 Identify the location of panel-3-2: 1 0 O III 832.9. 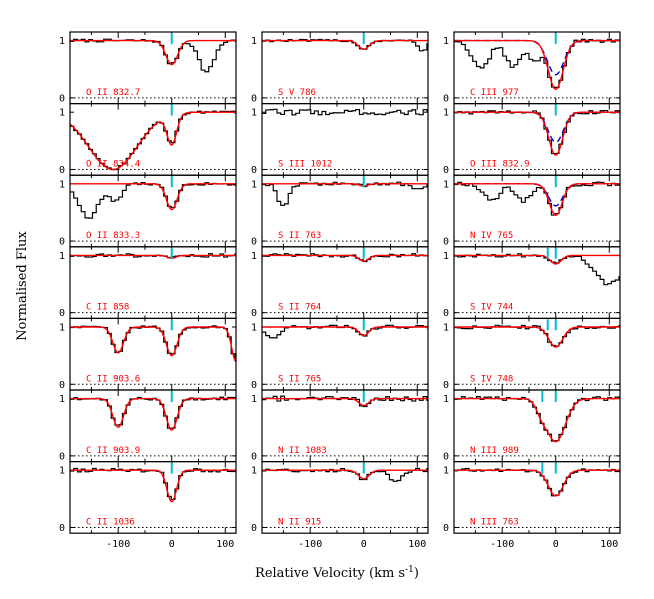
(532, 139).